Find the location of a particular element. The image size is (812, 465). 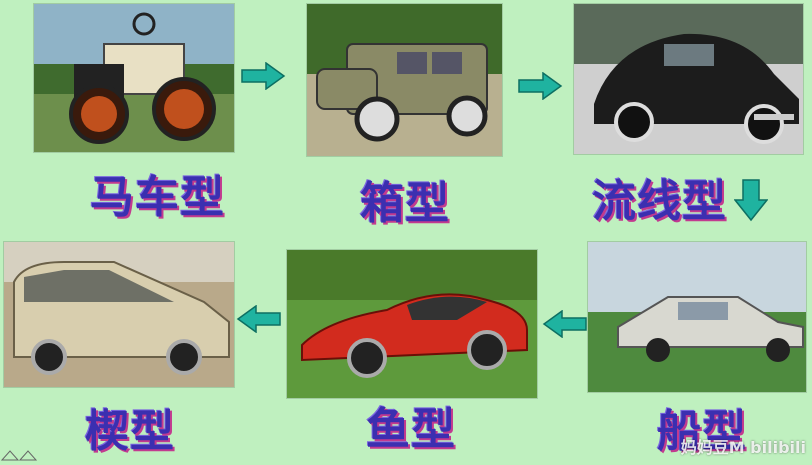

stage-label-fish: 鱼型 is located at coordinates (411, 429).